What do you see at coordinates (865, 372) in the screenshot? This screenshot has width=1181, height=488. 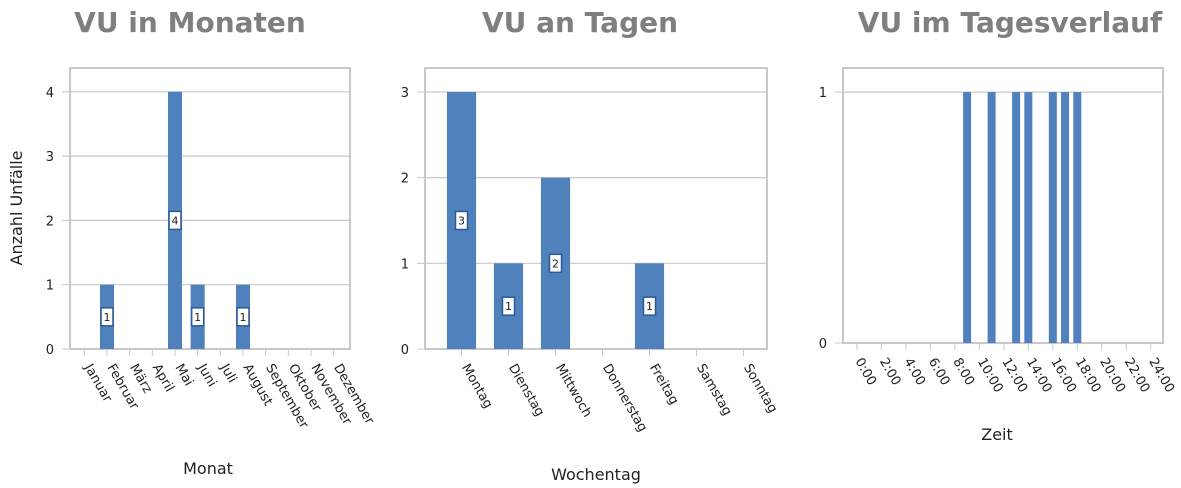 I see `x-tick-label: 0:00` at bounding box center [865, 372].